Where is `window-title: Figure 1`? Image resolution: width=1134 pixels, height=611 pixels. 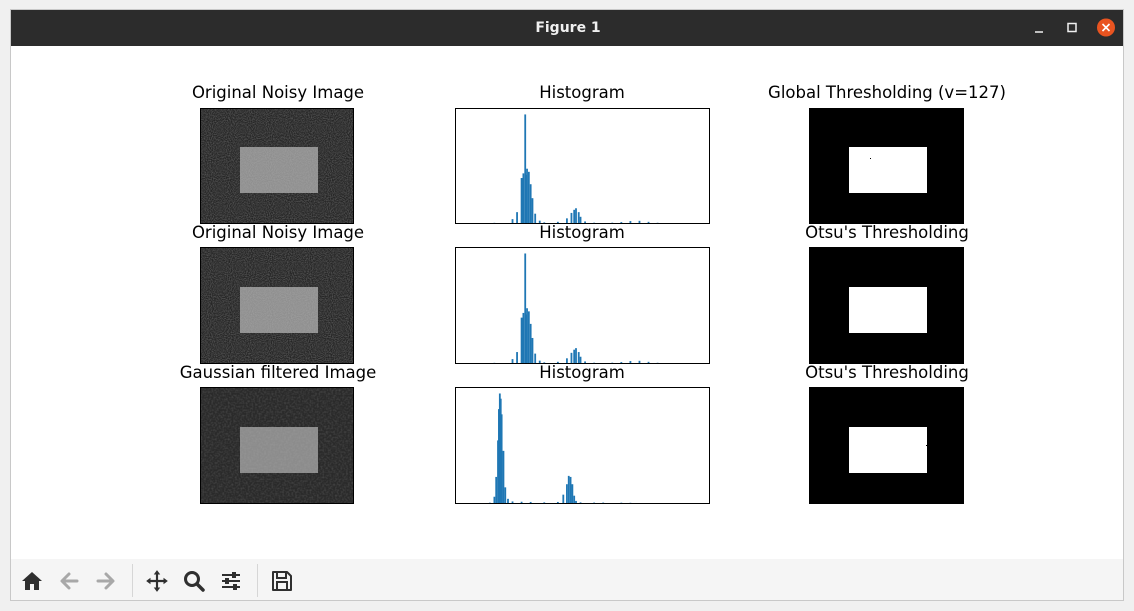 window-title: Figure 1 is located at coordinates (568, 28).